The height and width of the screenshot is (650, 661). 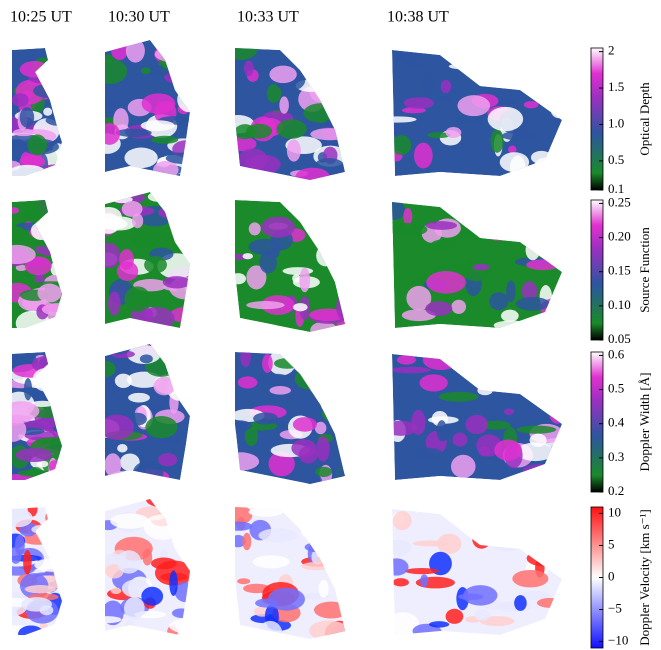 What do you see at coordinates (619, 304) in the screenshot?
I see `colorbar-tick-label: 0.10` at bounding box center [619, 304].